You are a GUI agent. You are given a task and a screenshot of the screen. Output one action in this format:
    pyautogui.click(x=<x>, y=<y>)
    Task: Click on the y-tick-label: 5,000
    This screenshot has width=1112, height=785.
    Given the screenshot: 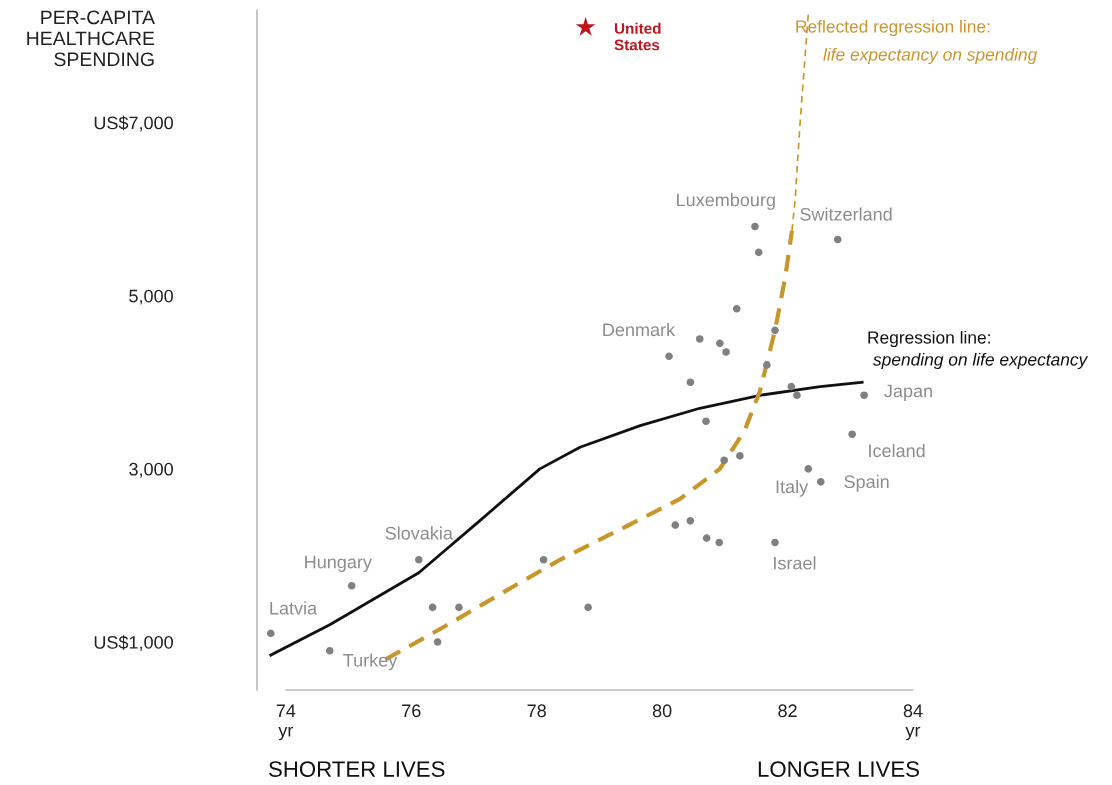 What is the action you would take?
    pyautogui.click(x=151, y=297)
    